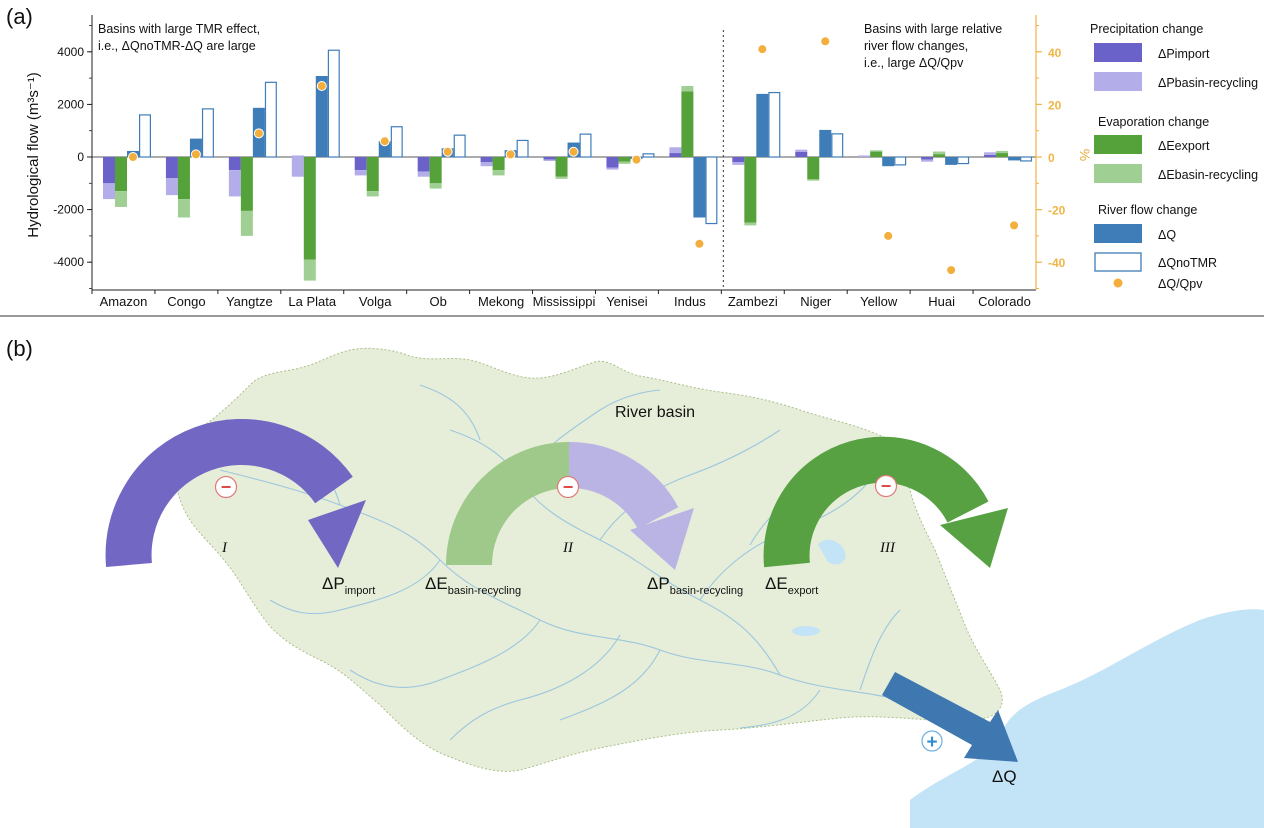 This screenshot has width=1264, height=828. What do you see at coordinates (1118, 81) in the screenshot?
I see `legend-swatch-p-recycling` at bounding box center [1118, 81].